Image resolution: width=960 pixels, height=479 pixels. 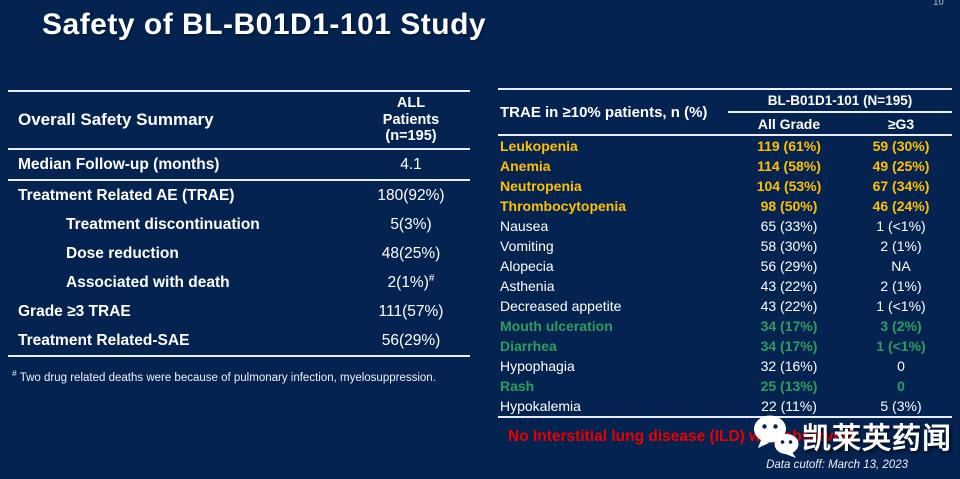 What do you see at coordinates (528, 346) in the screenshot?
I see `row-label: Diarrhea` at bounding box center [528, 346].